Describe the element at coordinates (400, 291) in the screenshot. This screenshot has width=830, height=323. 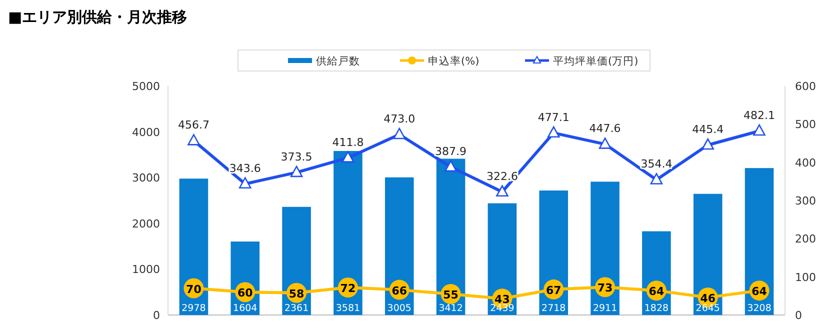
I see `data-label: 66` at that location.